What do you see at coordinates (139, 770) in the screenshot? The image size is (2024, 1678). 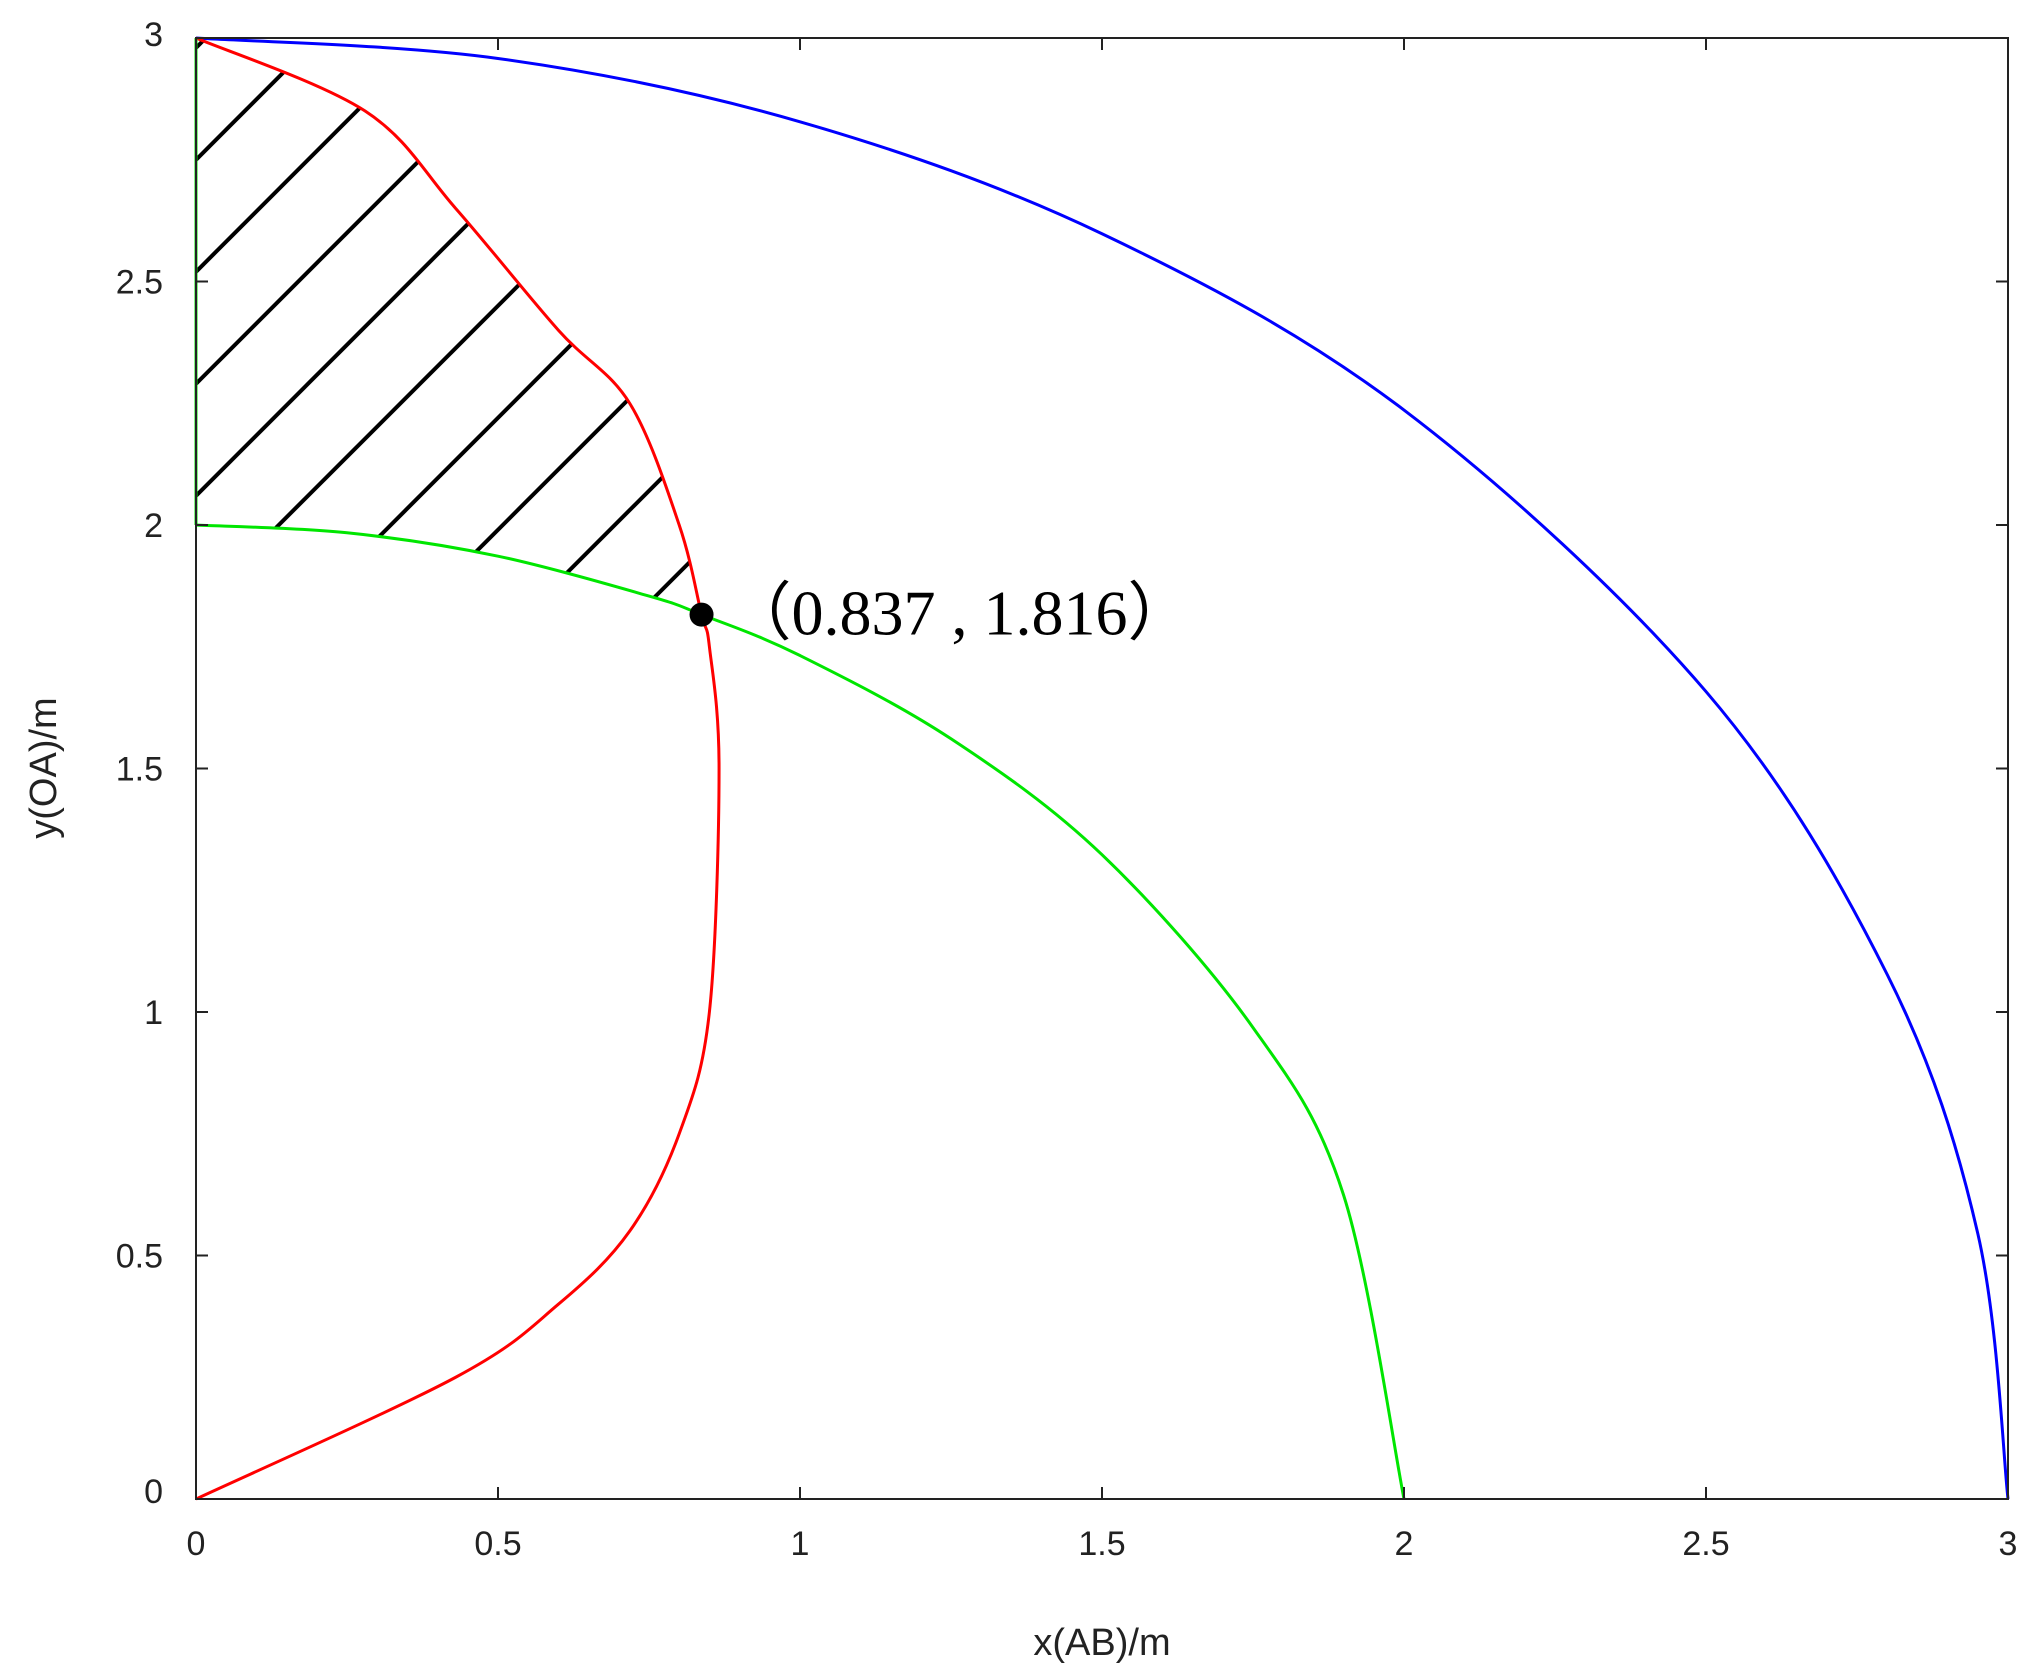 I see `y-tick-label: 1.5` at bounding box center [139, 770].